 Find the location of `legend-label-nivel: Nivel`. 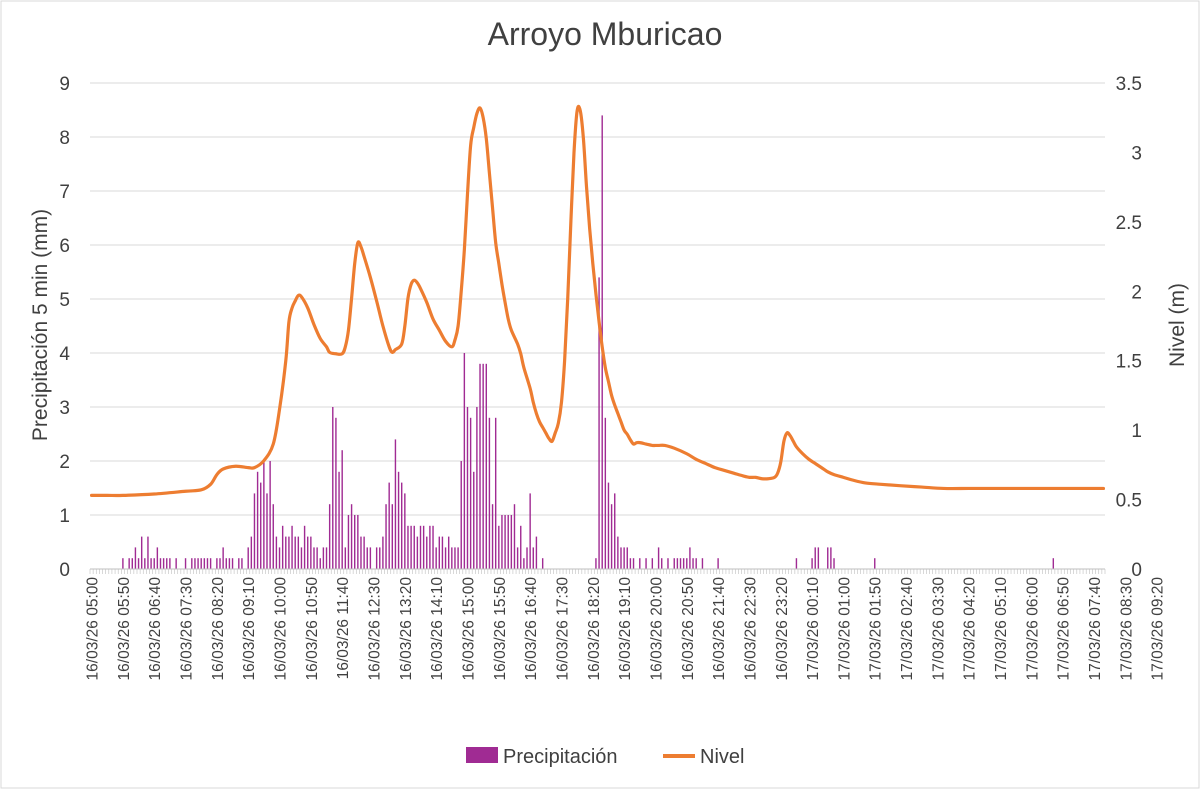

legend-label-nivel: Nivel is located at coordinates (722, 757).